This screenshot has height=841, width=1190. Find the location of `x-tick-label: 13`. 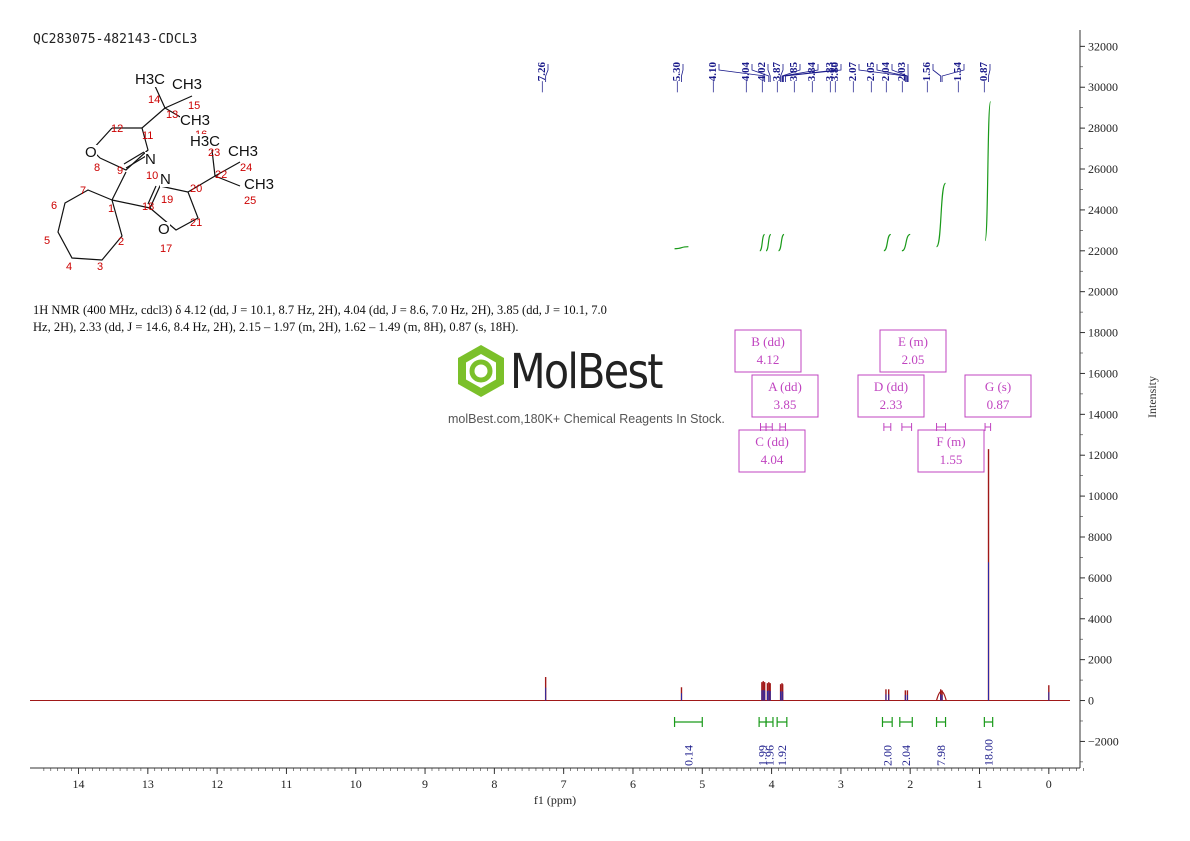

x-tick-label: 13 is located at coordinates (148, 784).